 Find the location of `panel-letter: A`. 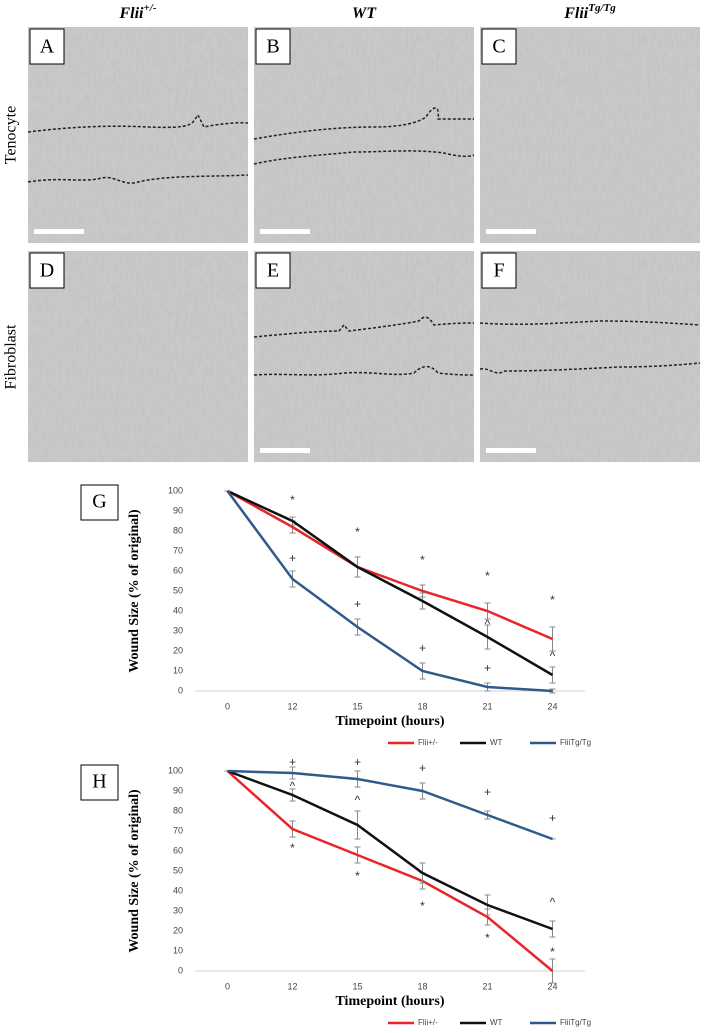

panel-letter: A is located at coordinates (47, 47).